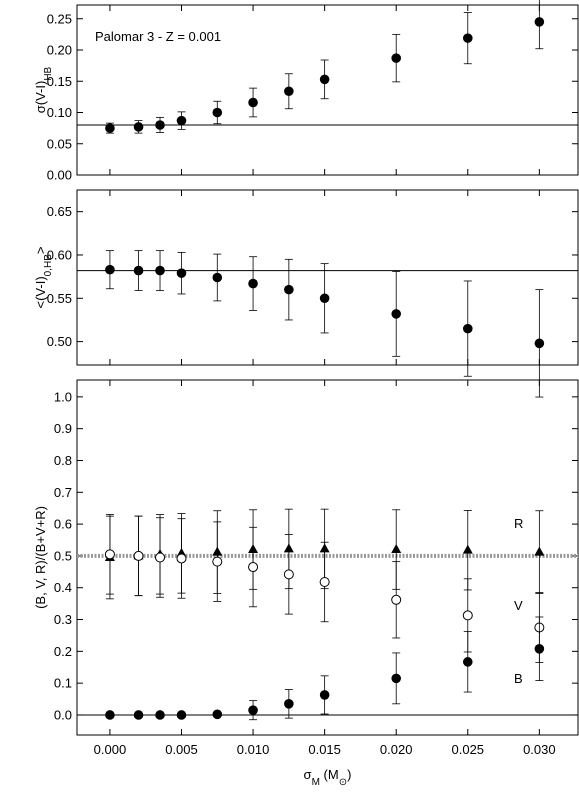 This screenshot has width=579, height=795. What do you see at coordinates (181, 749) in the screenshot?
I see `x-tick-label: 0.005` at bounding box center [181, 749].